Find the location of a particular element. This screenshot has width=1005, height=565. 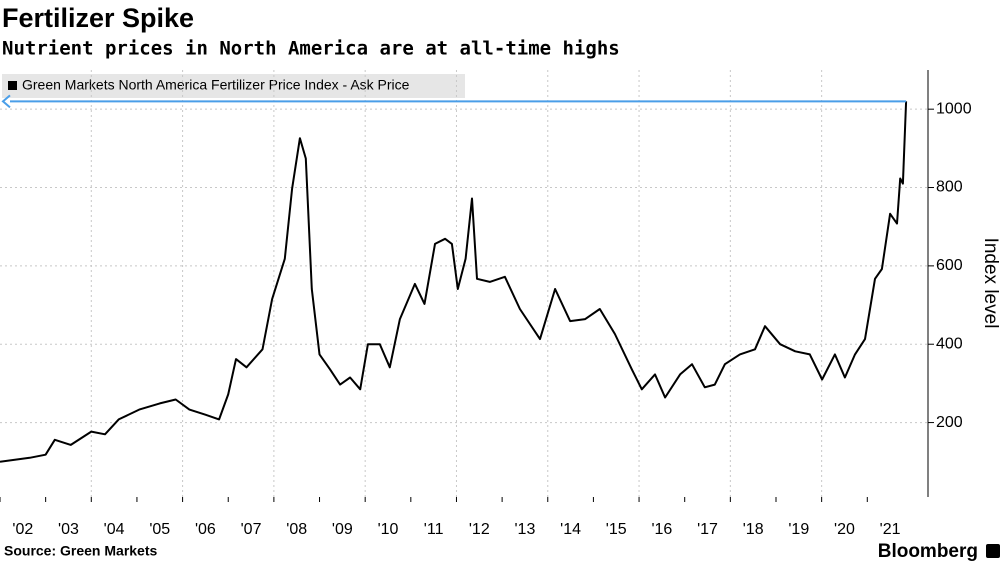

x-tick-label: '14 is located at coordinates (570, 529).